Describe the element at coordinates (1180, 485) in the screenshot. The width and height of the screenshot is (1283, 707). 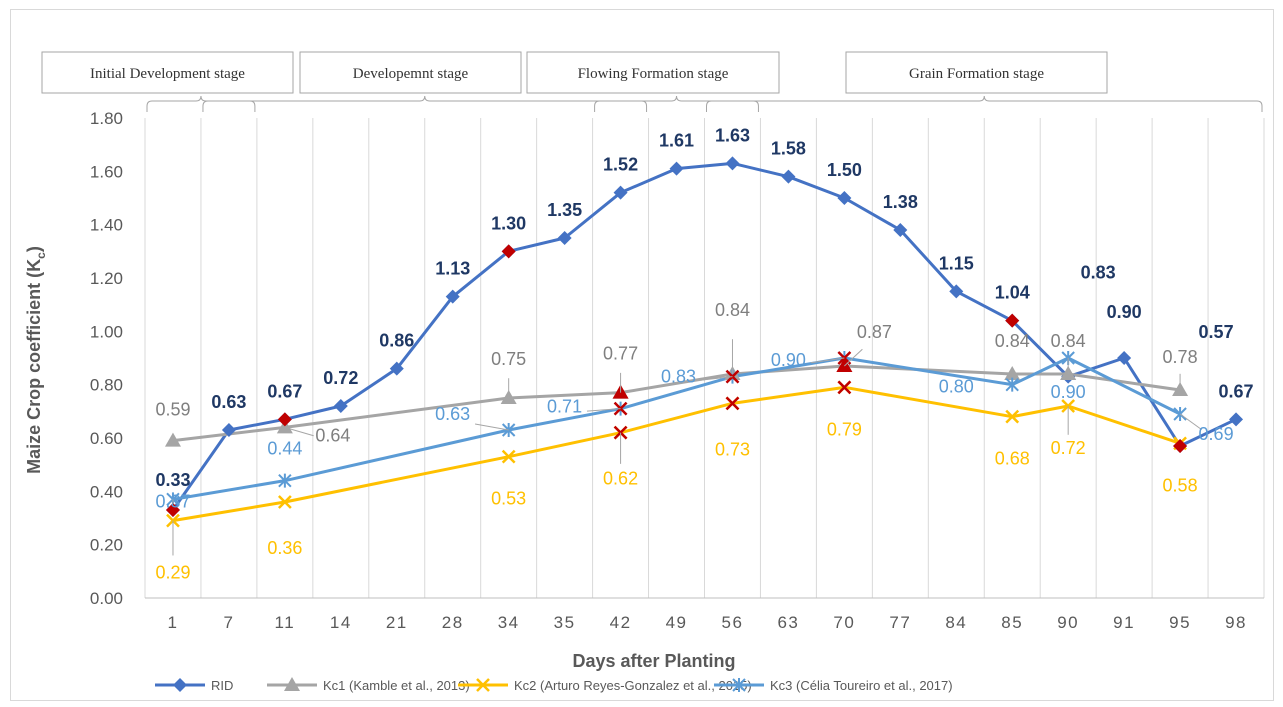
I see `data-label: 0.58` at that location.